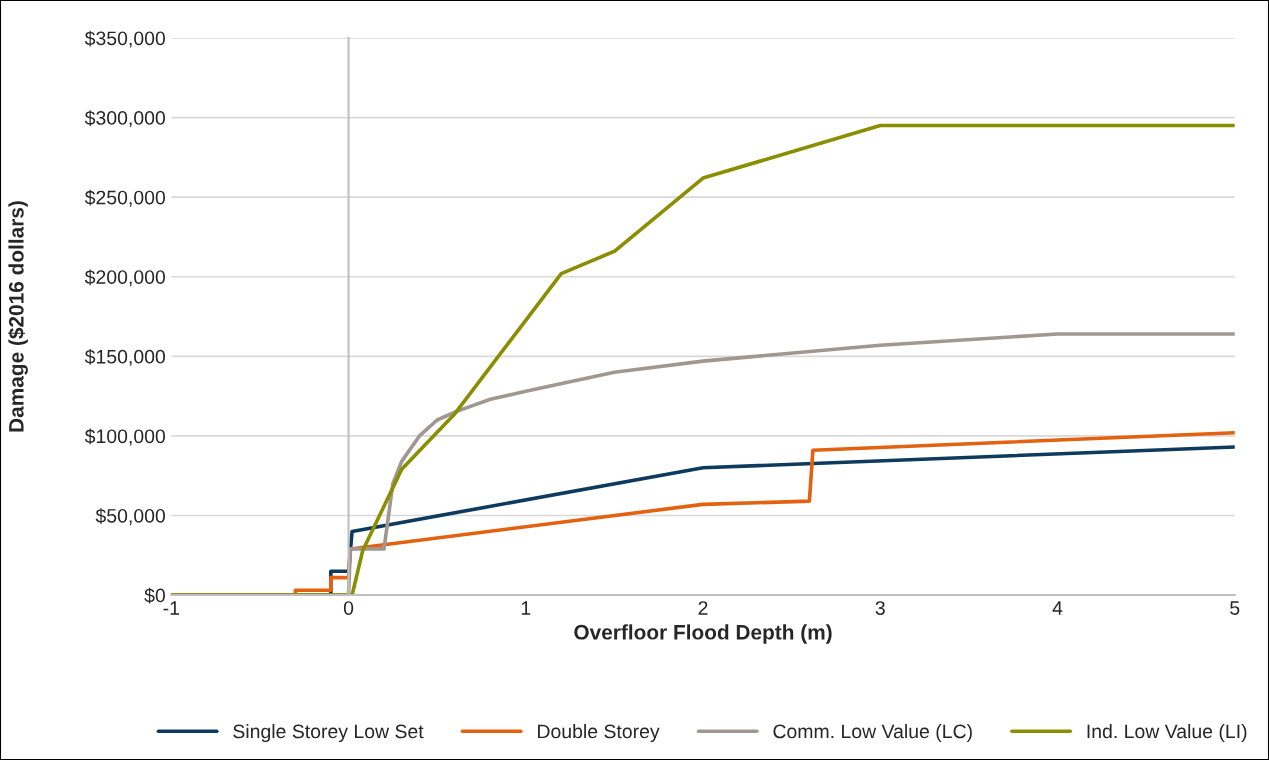 The height and width of the screenshot is (760, 1269). What do you see at coordinates (880, 608) in the screenshot?
I see `x-tick-label: 3` at bounding box center [880, 608].